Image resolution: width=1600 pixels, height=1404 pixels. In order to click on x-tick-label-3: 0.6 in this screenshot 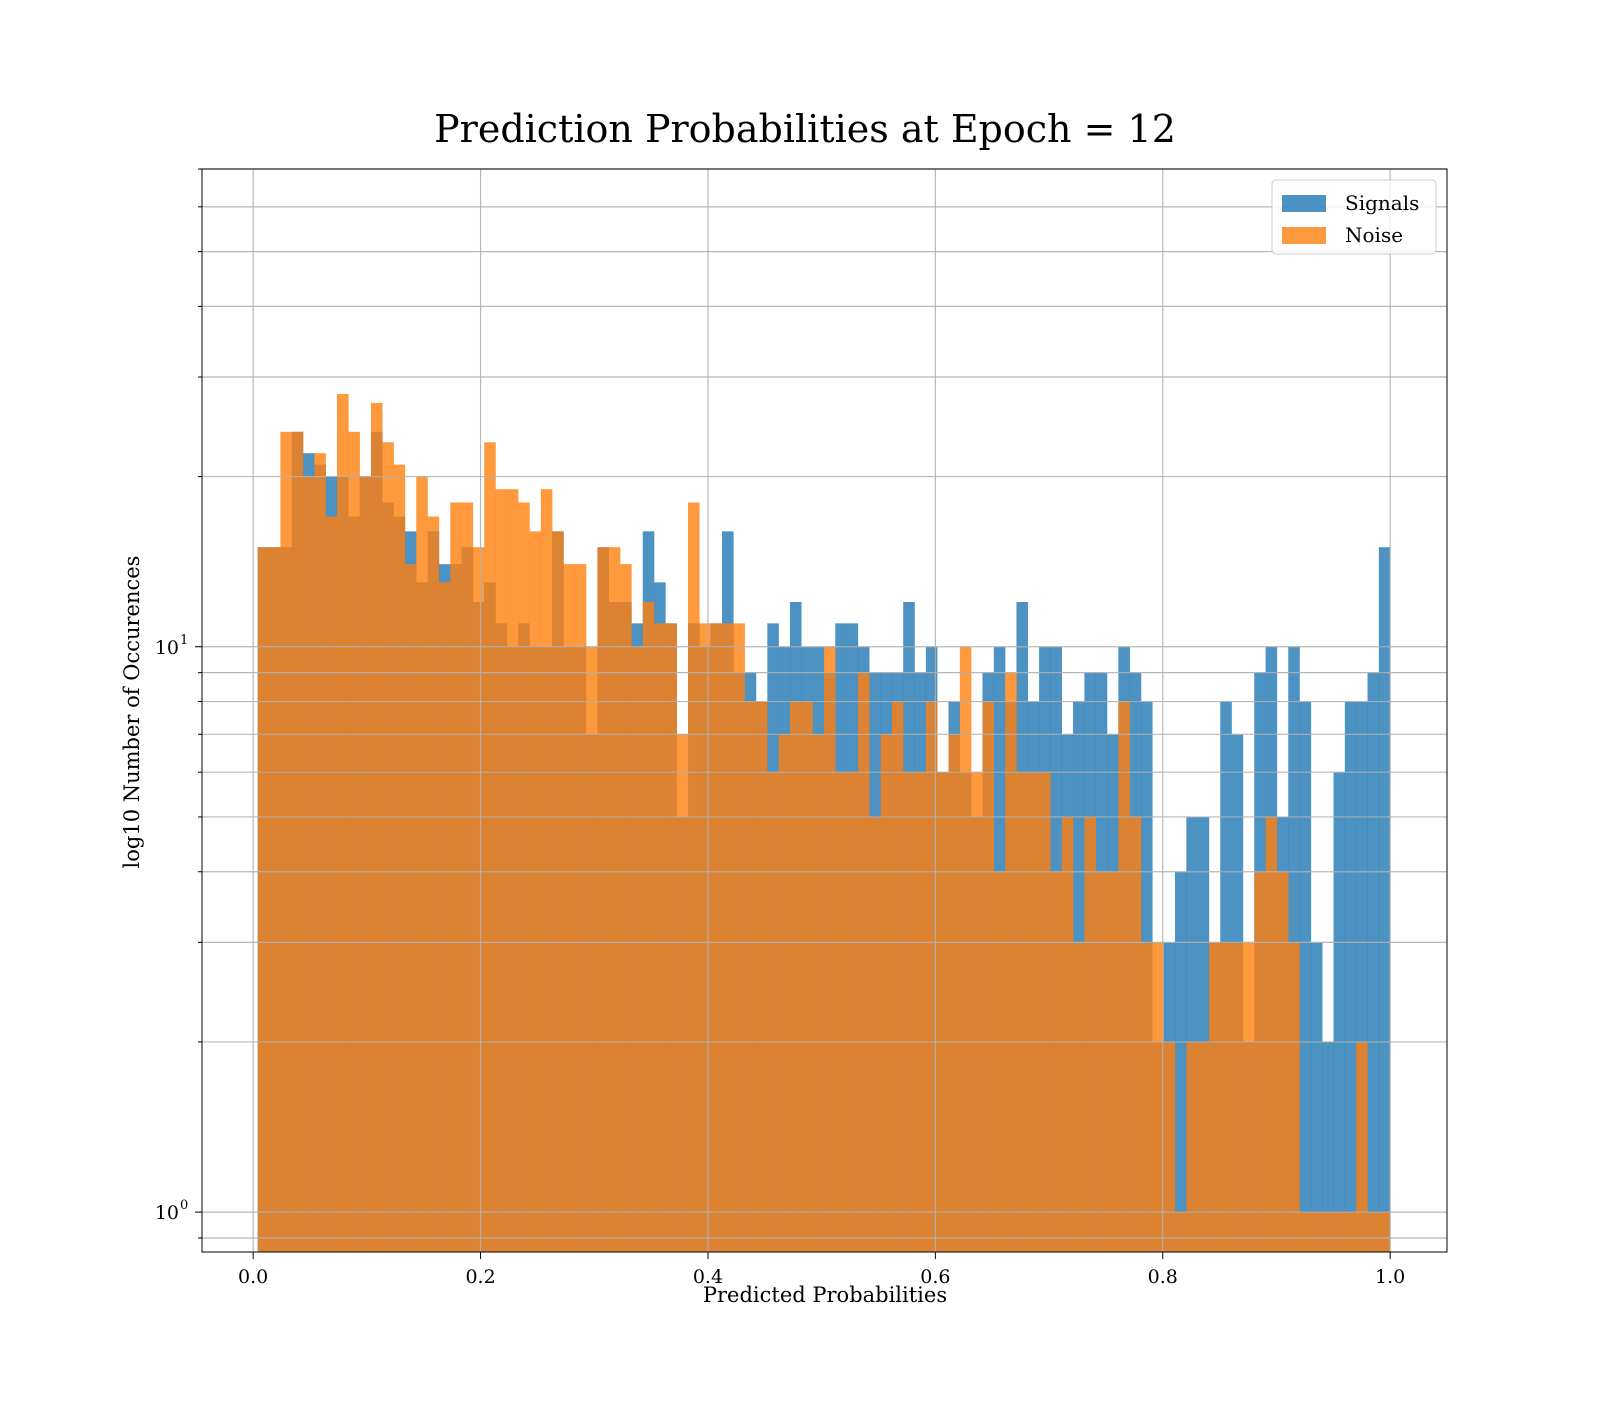, I will do `click(935, 1277)`.